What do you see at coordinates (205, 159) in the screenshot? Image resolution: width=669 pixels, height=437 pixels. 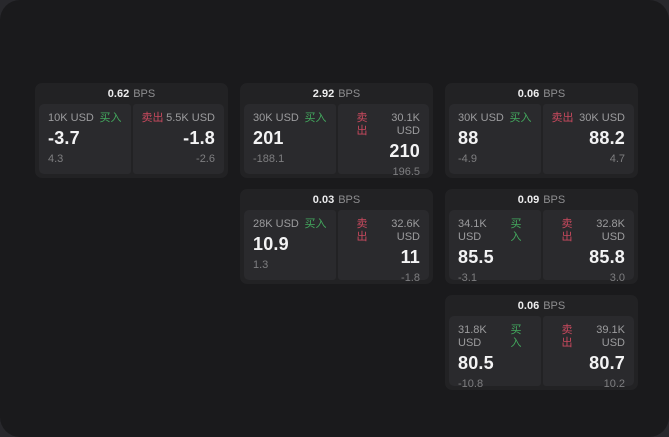 I see `sell-delta: -2.6` at bounding box center [205, 159].